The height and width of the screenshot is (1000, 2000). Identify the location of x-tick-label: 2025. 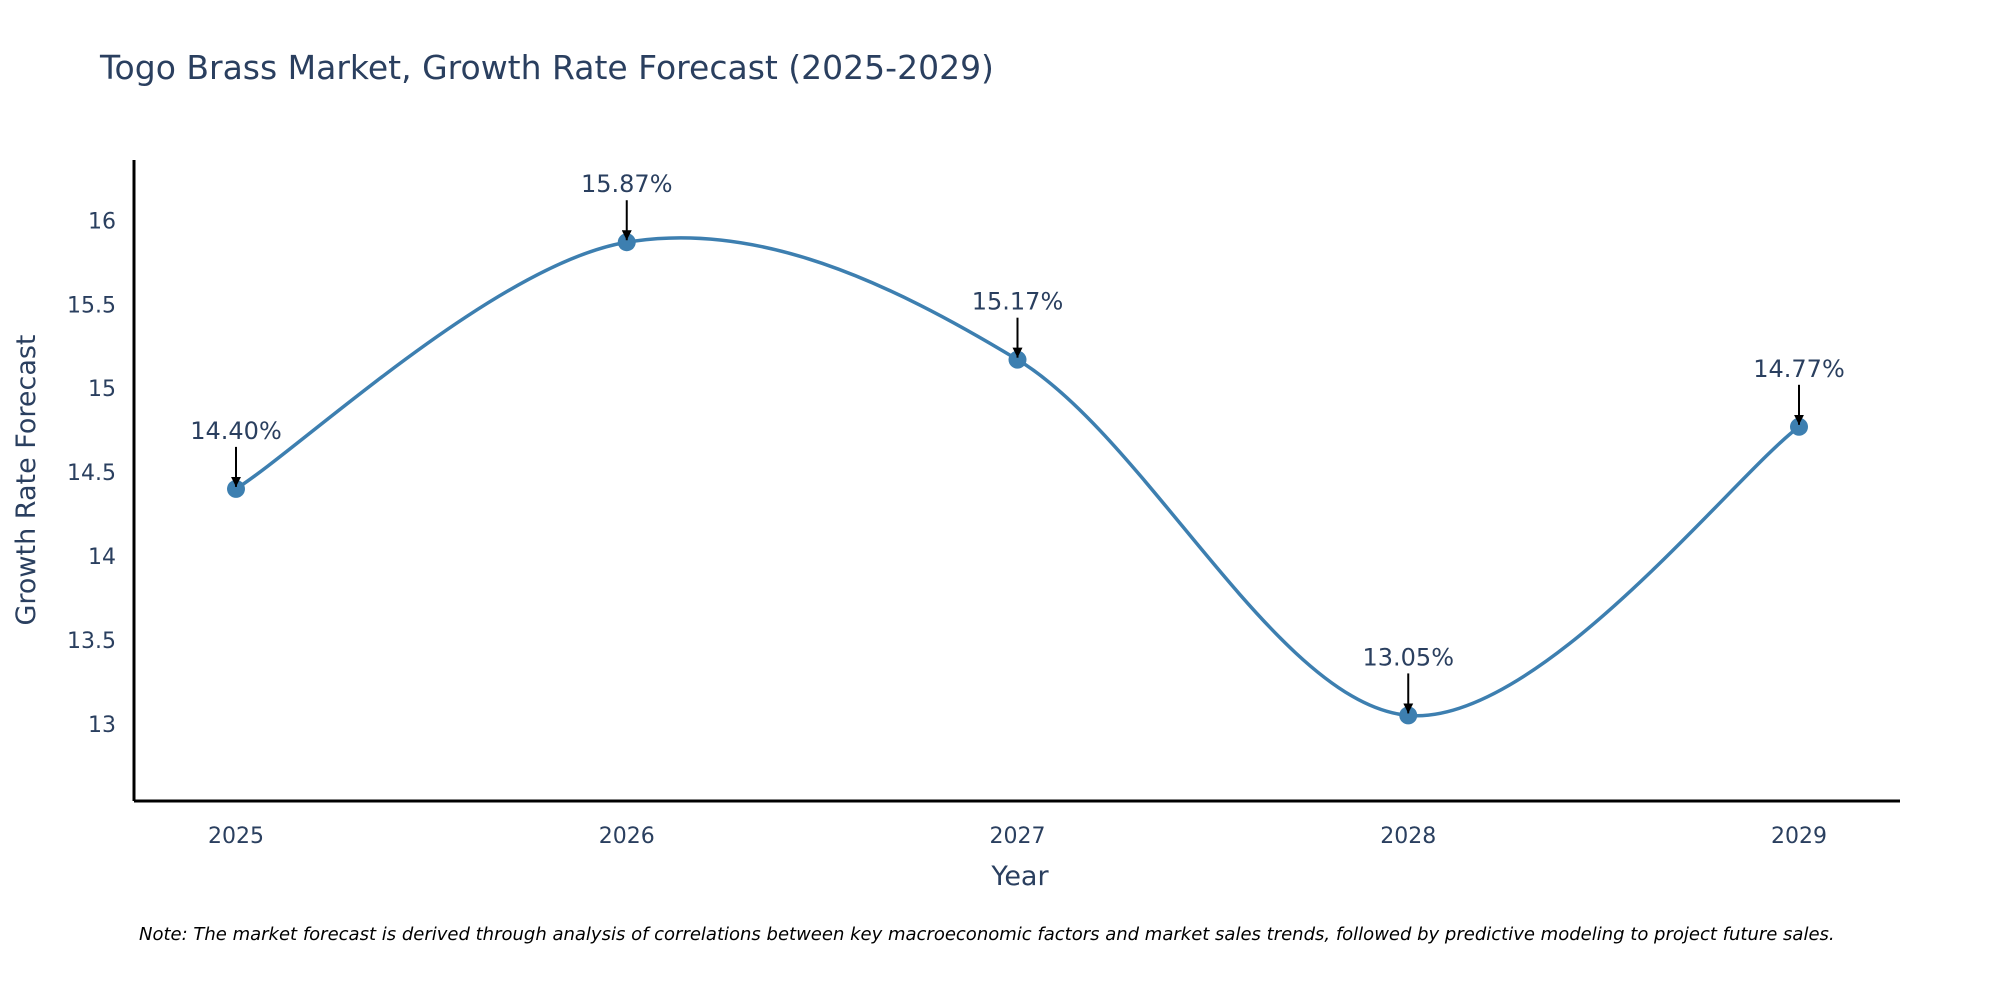
(236, 836).